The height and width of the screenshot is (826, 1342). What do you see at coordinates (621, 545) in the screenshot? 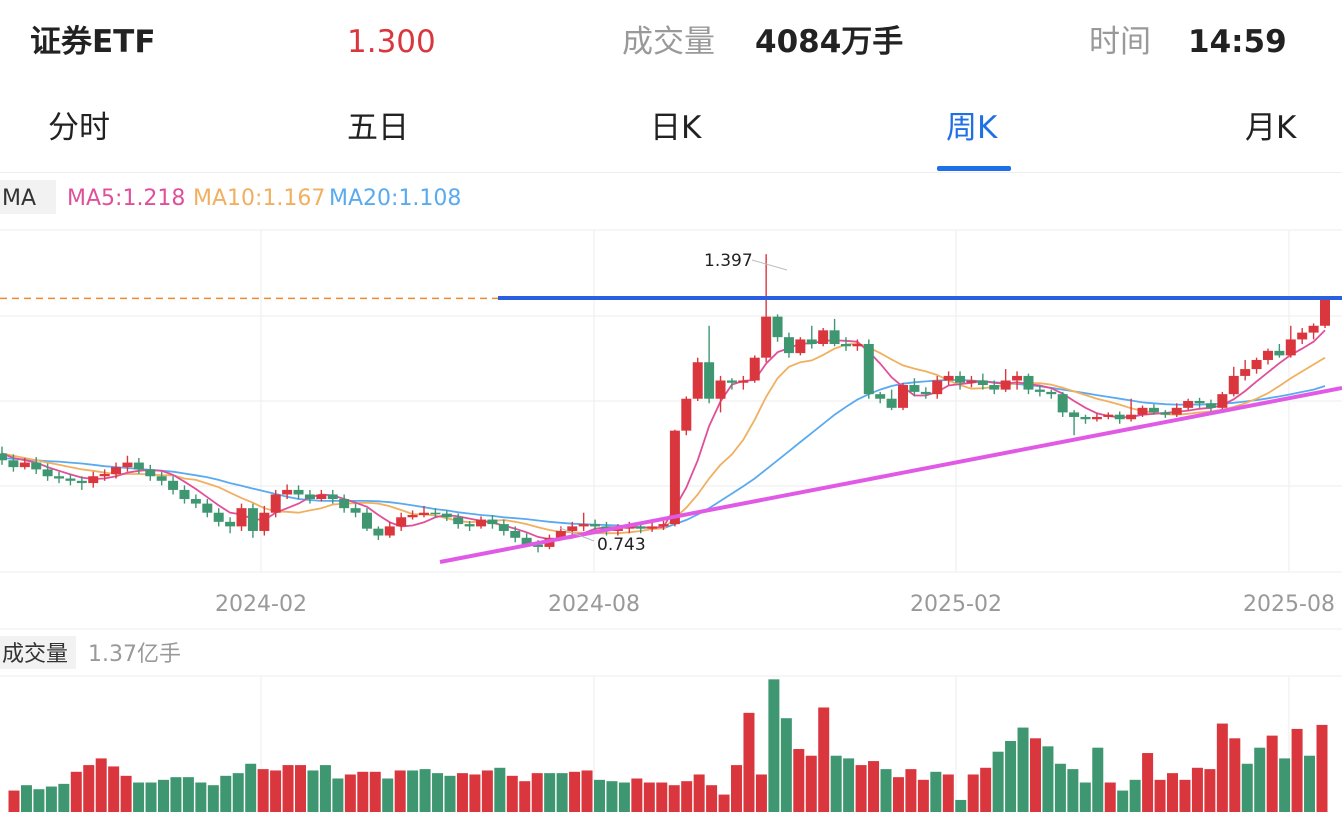
I see `low-price-label: 0.743` at bounding box center [621, 545].